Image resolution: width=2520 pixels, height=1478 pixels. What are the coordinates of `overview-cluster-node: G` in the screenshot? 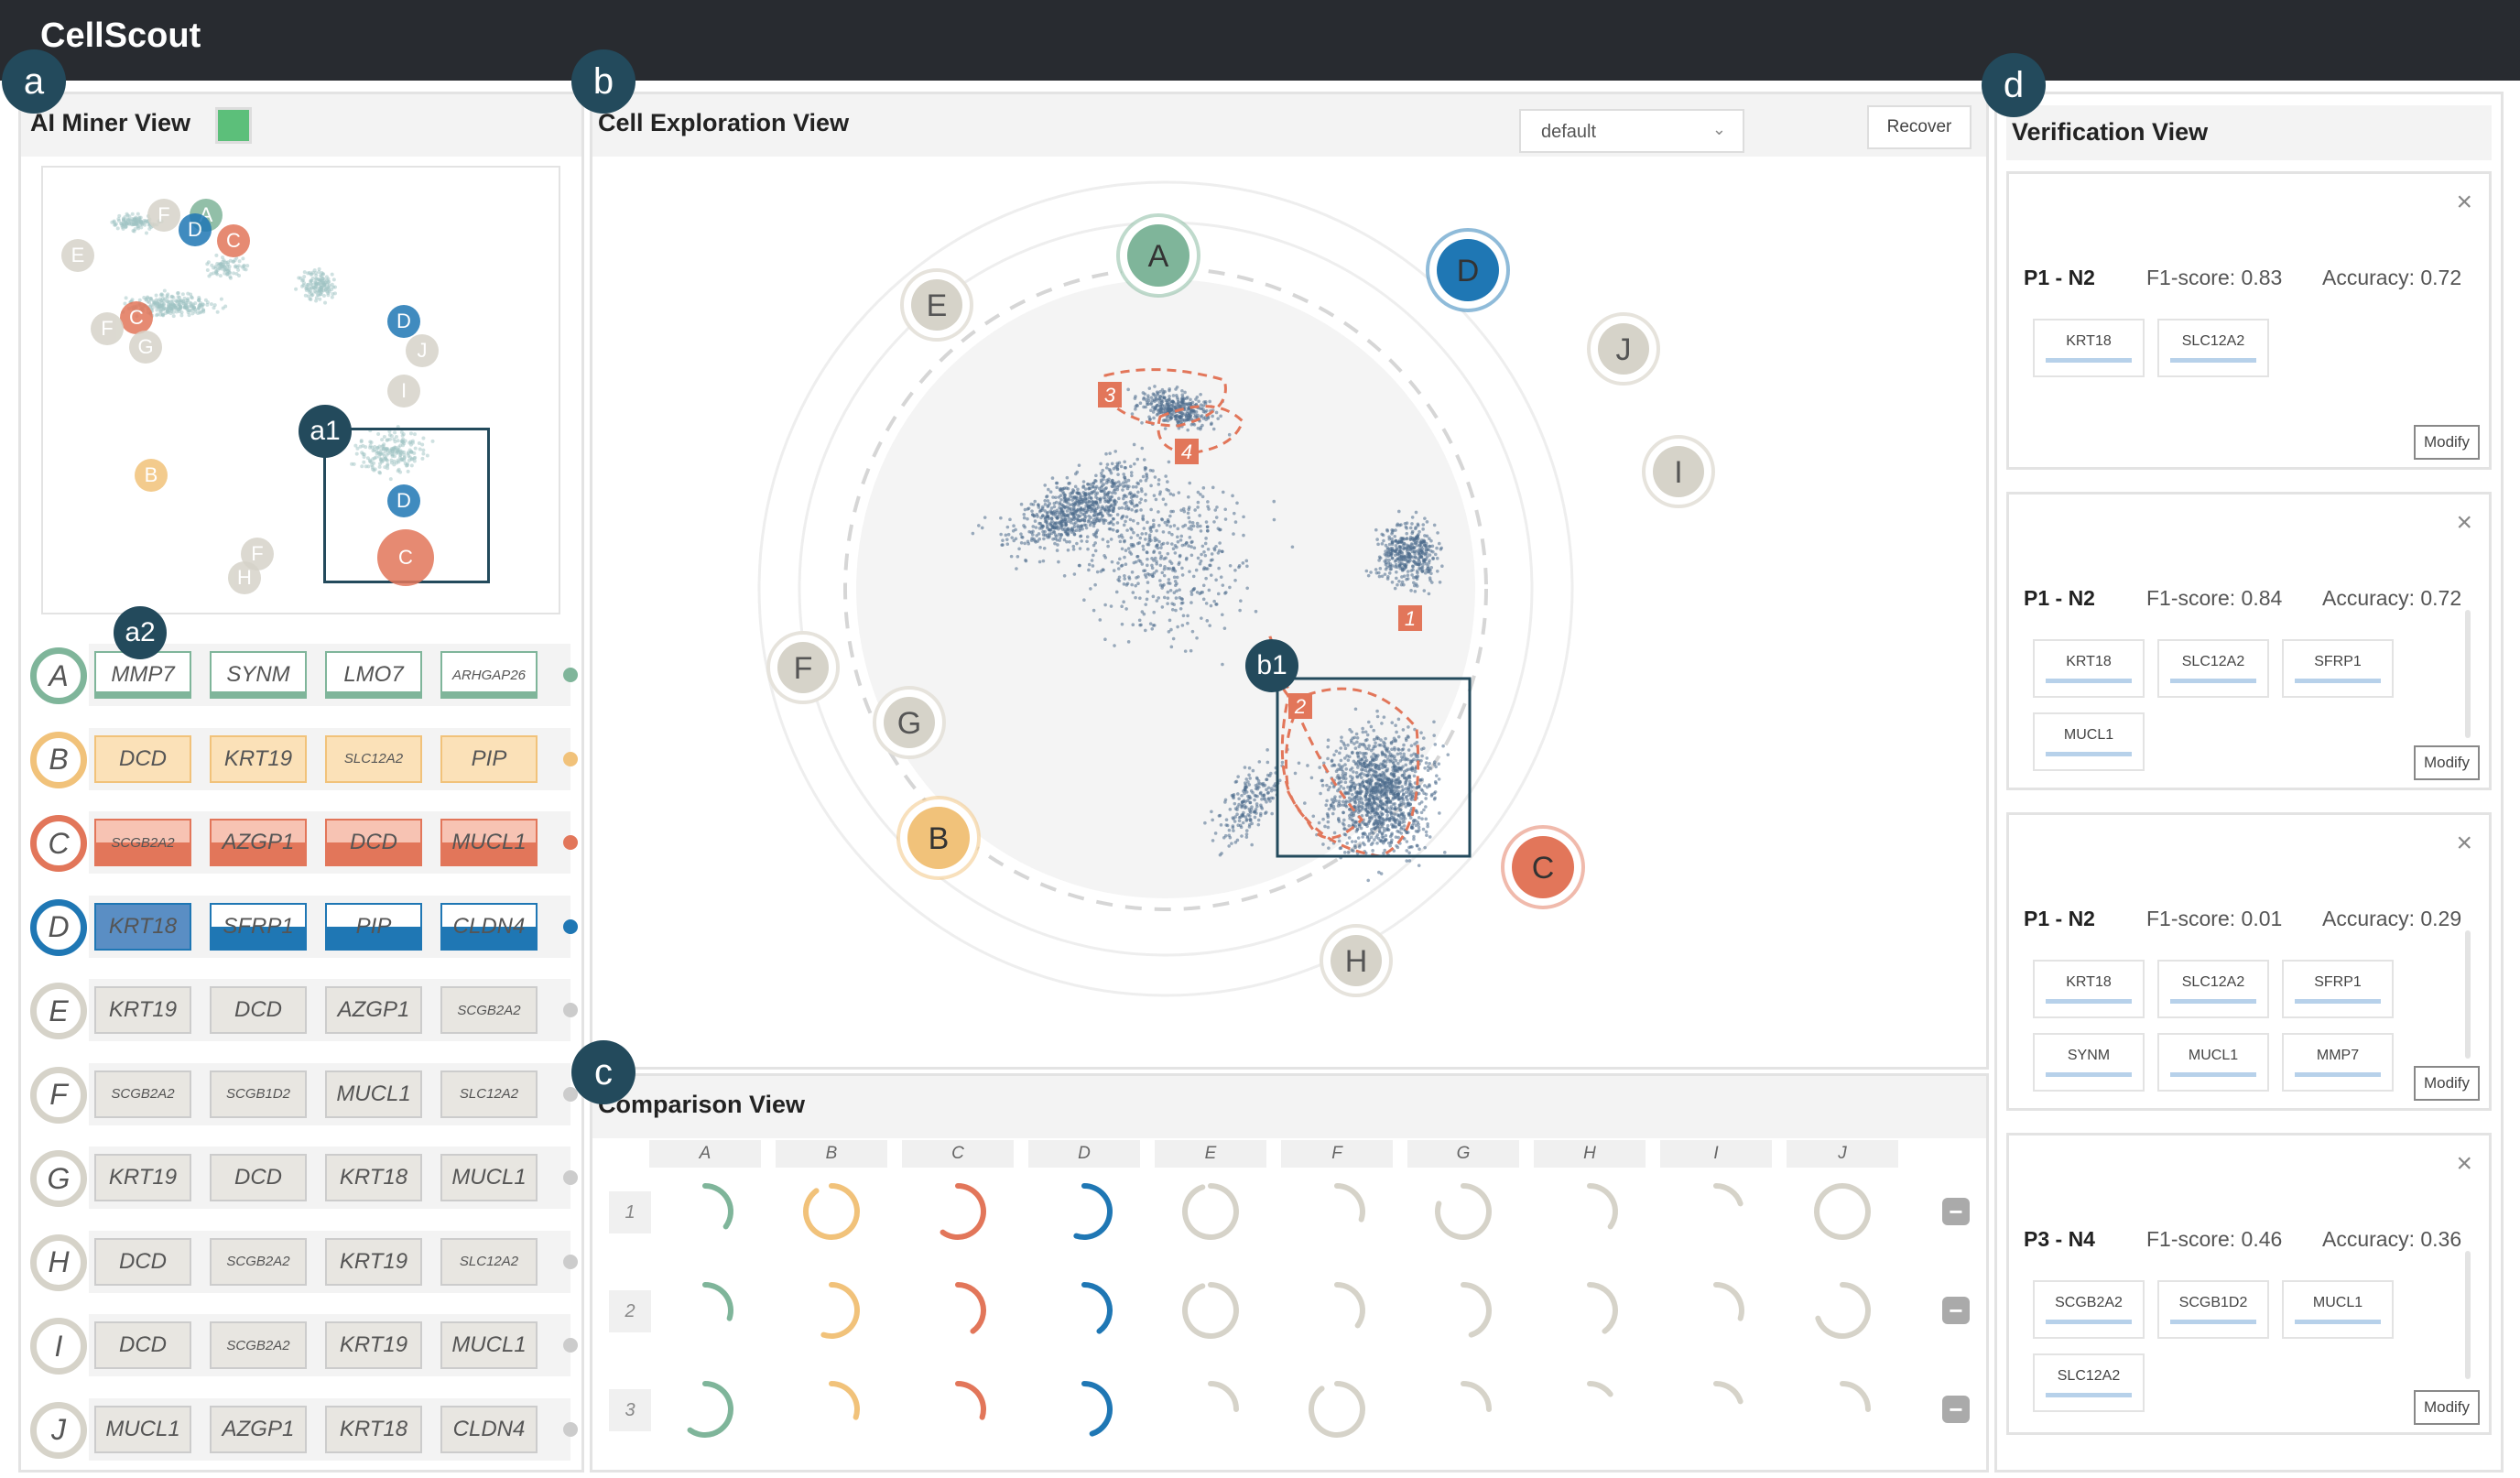 It's located at (145, 347).